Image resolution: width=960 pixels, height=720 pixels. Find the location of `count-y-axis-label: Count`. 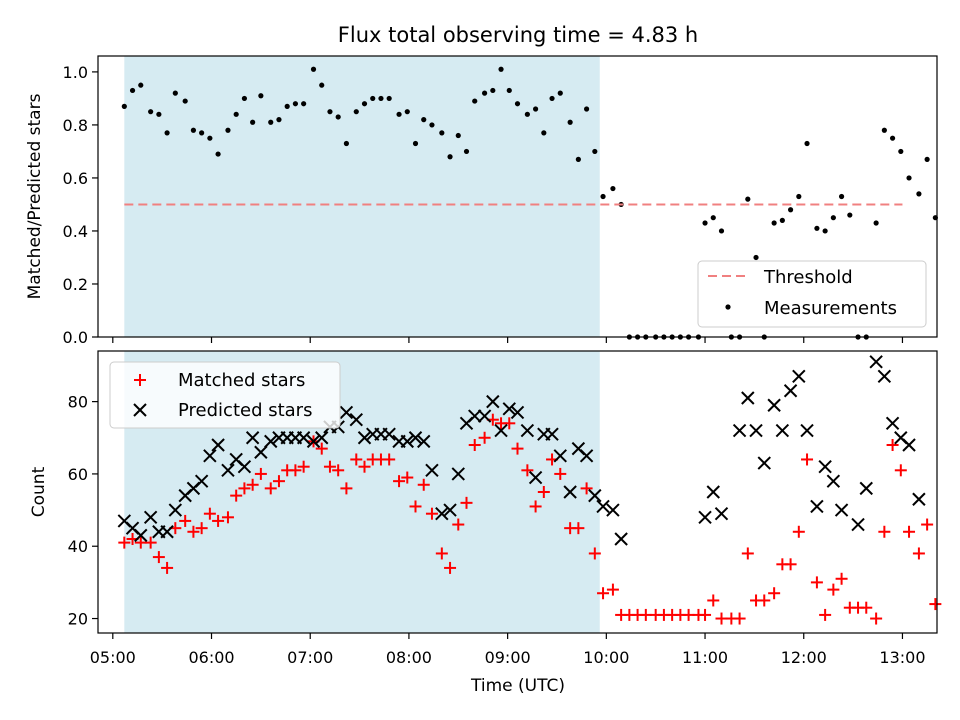

count-y-axis-label: Count is located at coordinates (39, 491).